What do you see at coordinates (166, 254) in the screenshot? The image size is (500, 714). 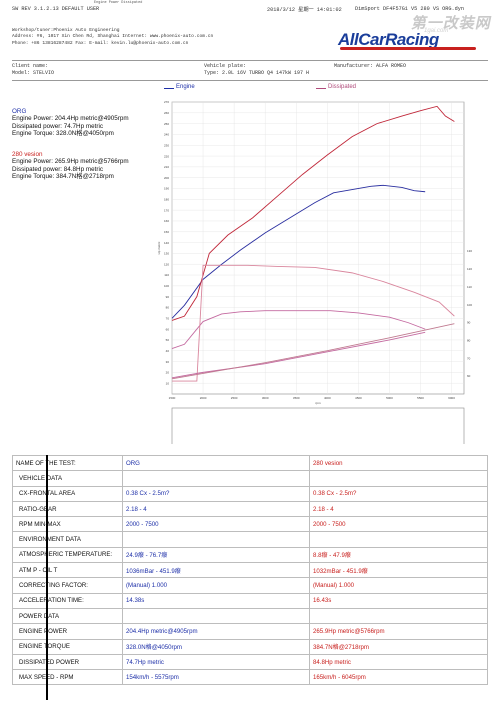 I see `y-tick-label: 130` at bounding box center [166, 254].